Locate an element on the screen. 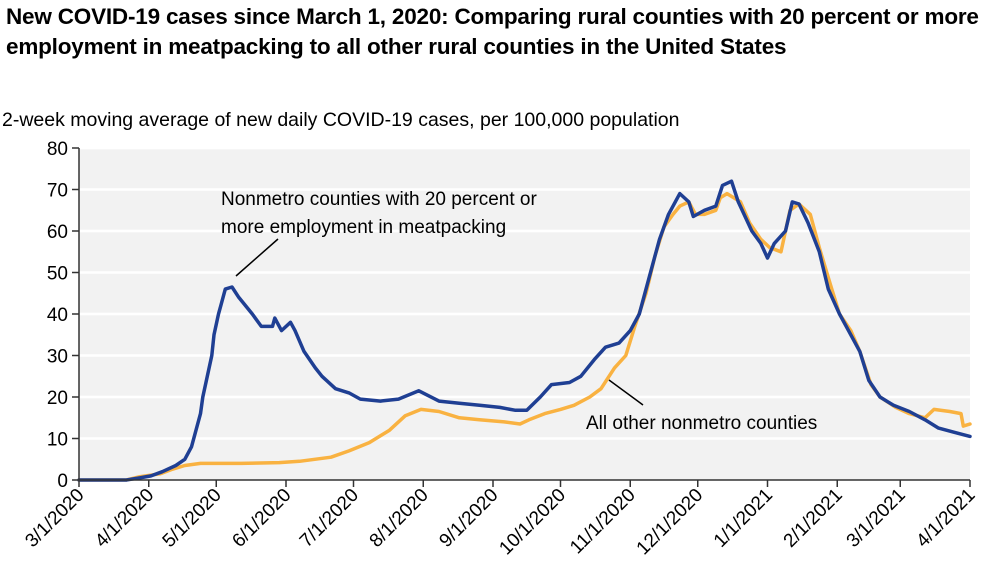 The height and width of the screenshot is (576, 989). x-tick-label: 12/1/2020 is located at coordinates (670, 522).